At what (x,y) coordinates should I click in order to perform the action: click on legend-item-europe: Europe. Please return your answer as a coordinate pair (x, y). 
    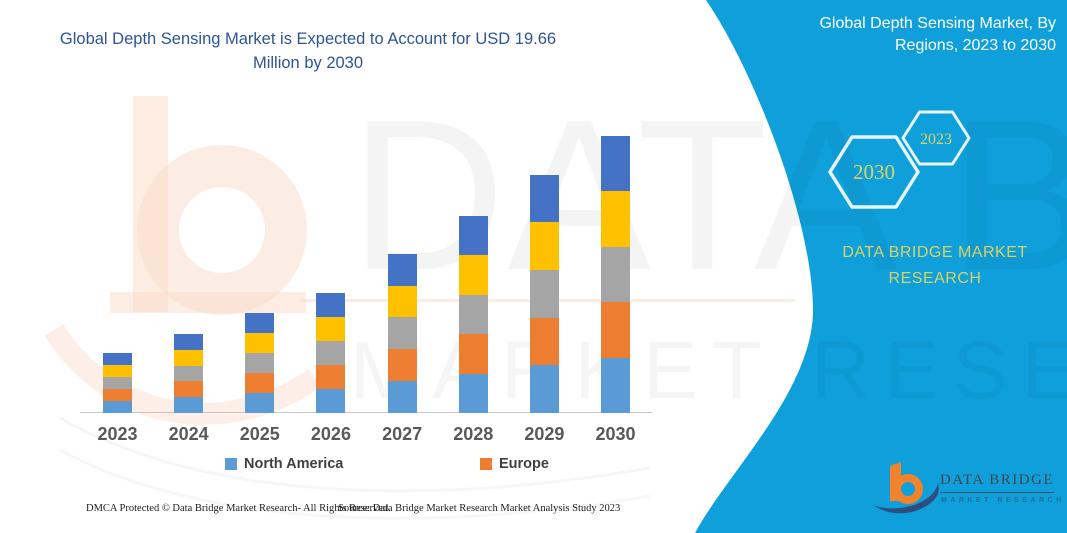
    Looking at the image, I should click on (514, 464).